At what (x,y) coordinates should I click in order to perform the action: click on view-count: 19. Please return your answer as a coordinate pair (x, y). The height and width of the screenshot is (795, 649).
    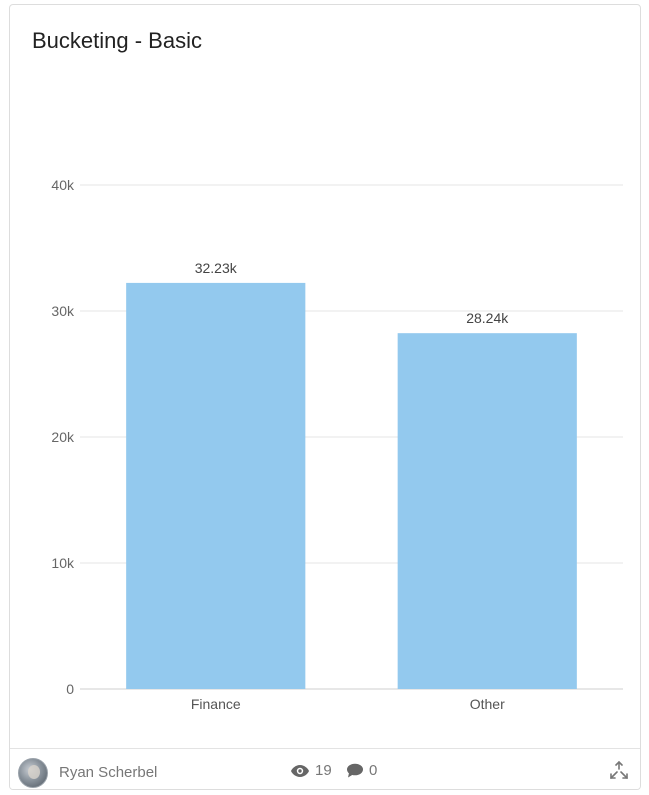
    Looking at the image, I should click on (311, 770).